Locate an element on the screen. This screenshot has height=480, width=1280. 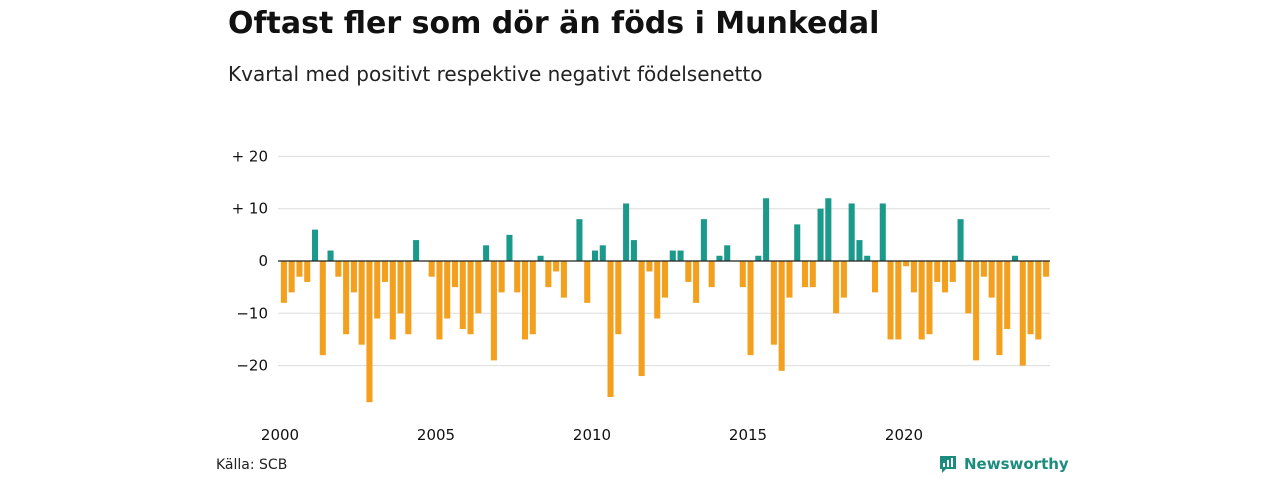
brand: Newsworthy is located at coordinates (1003, 464).